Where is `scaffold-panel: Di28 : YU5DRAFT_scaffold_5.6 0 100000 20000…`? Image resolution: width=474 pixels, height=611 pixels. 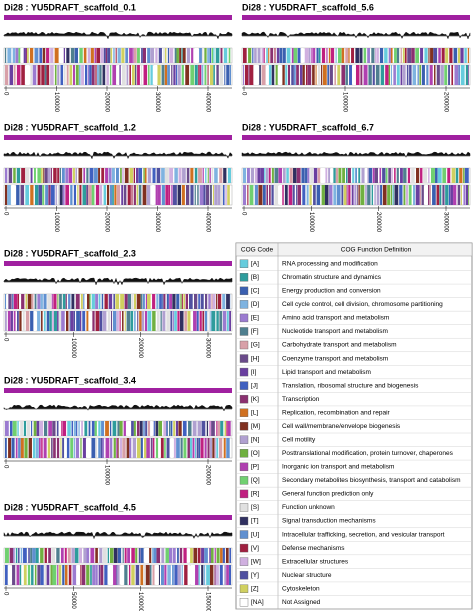 scaffold-panel: Di28 : YU5DRAFT_scaffold_5.6 0 100000 20000… is located at coordinates (355, 57).